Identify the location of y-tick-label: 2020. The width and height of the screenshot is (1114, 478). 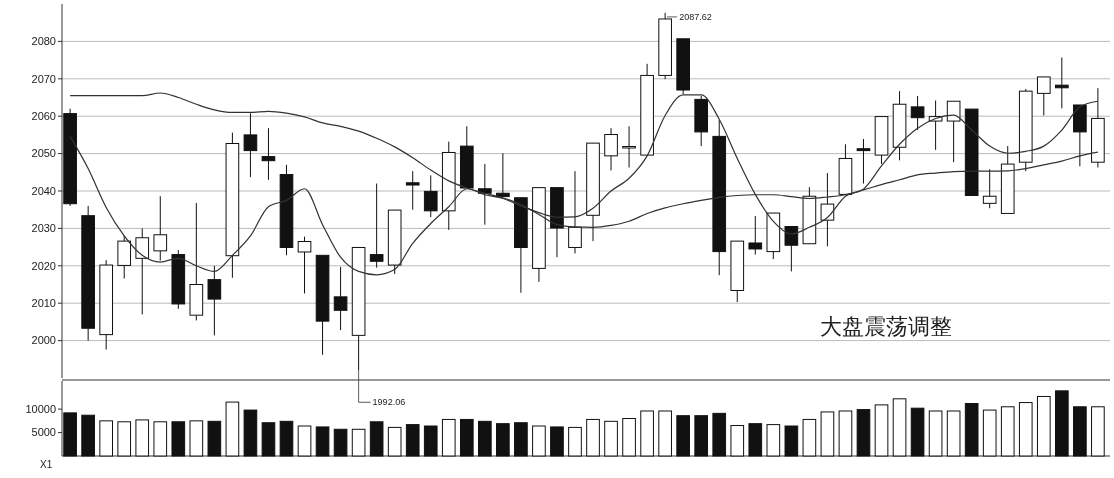
(43, 265).